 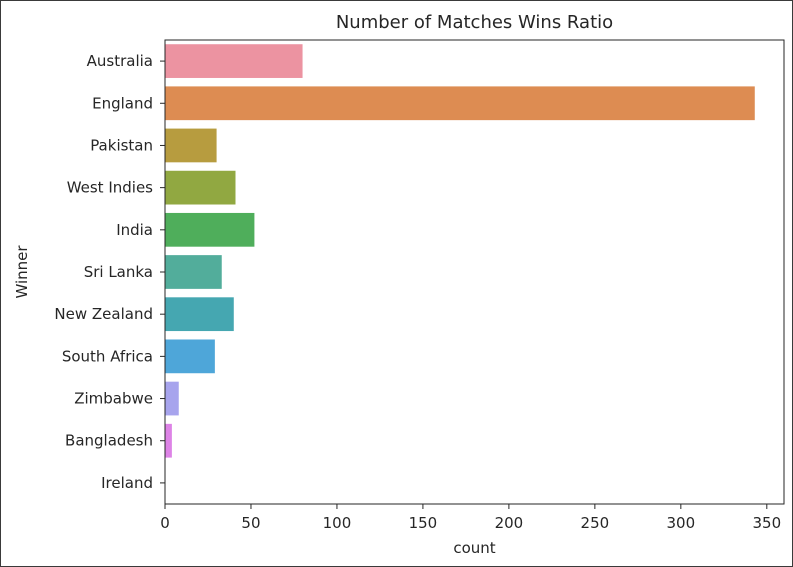 I want to click on y-tick-label: Bangladesh, so click(x=109, y=441).